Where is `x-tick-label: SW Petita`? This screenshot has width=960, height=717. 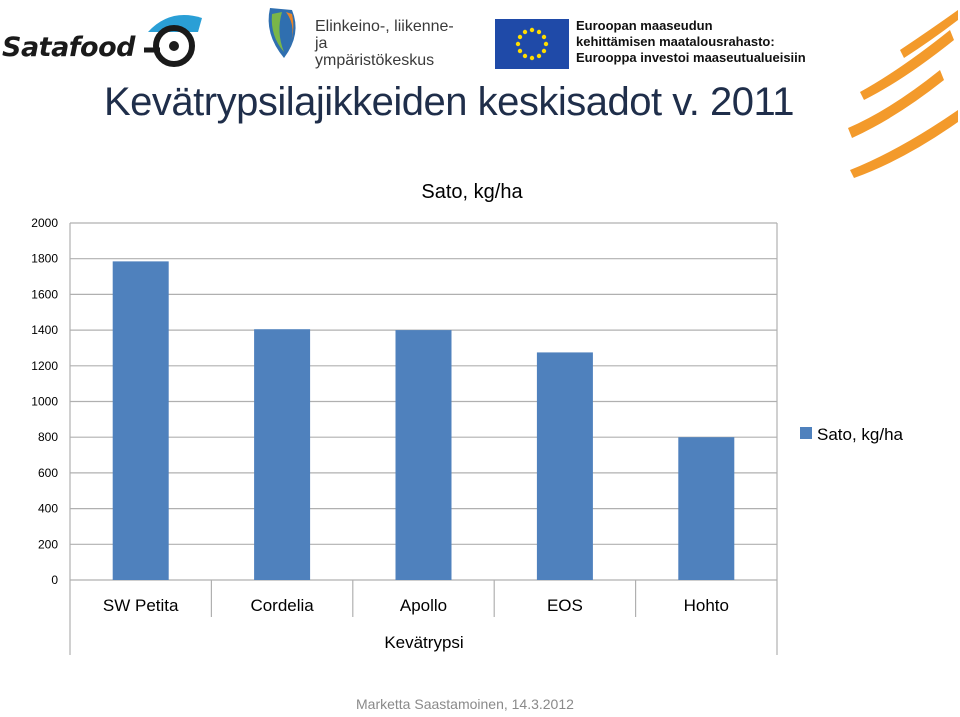 x-tick-label: SW Petita is located at coordinates (141, 605).